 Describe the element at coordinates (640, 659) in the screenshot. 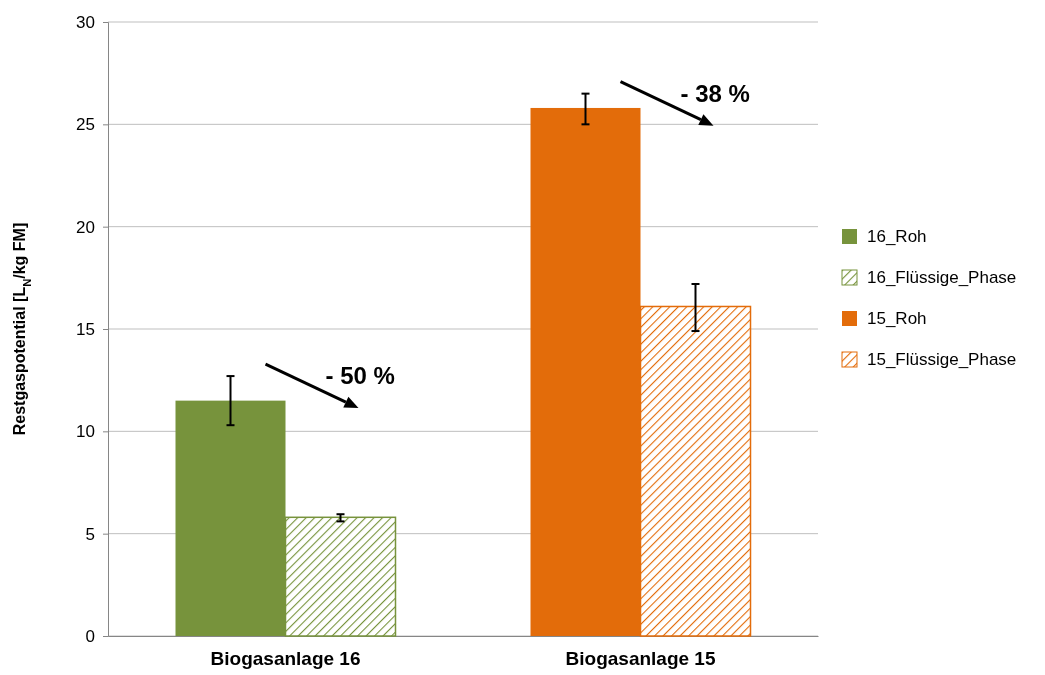

I see `x-tick-label: Biogasanlage 15` at that location.